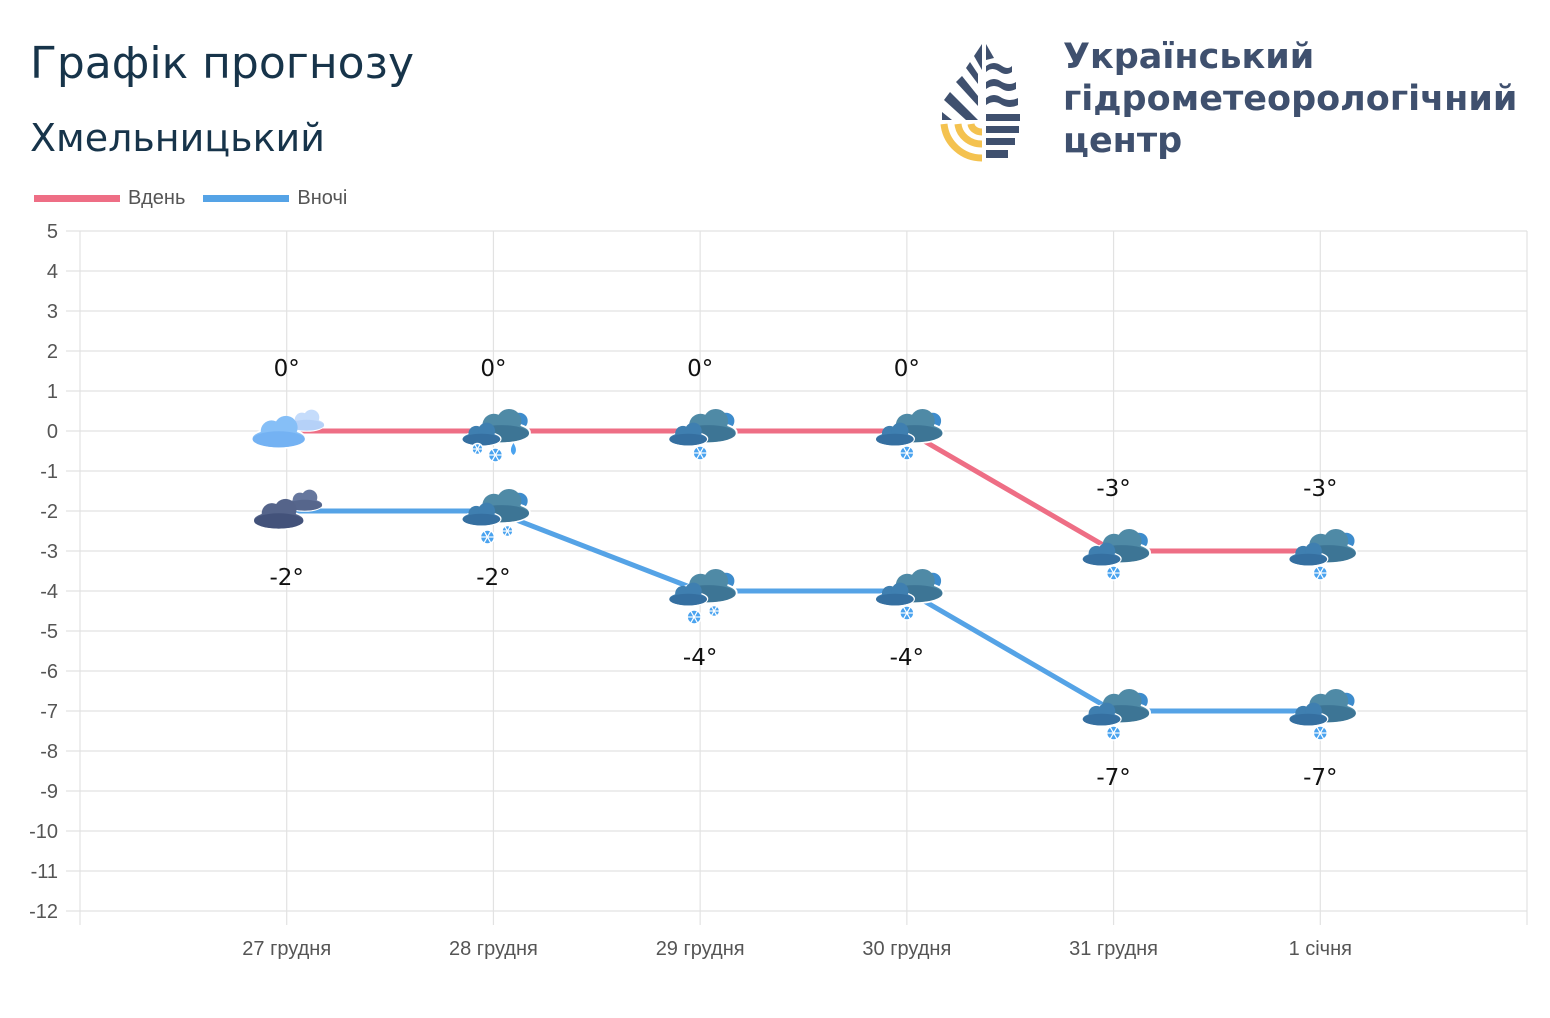  I want to click on y-tick-label: -6, so click(49, 672).